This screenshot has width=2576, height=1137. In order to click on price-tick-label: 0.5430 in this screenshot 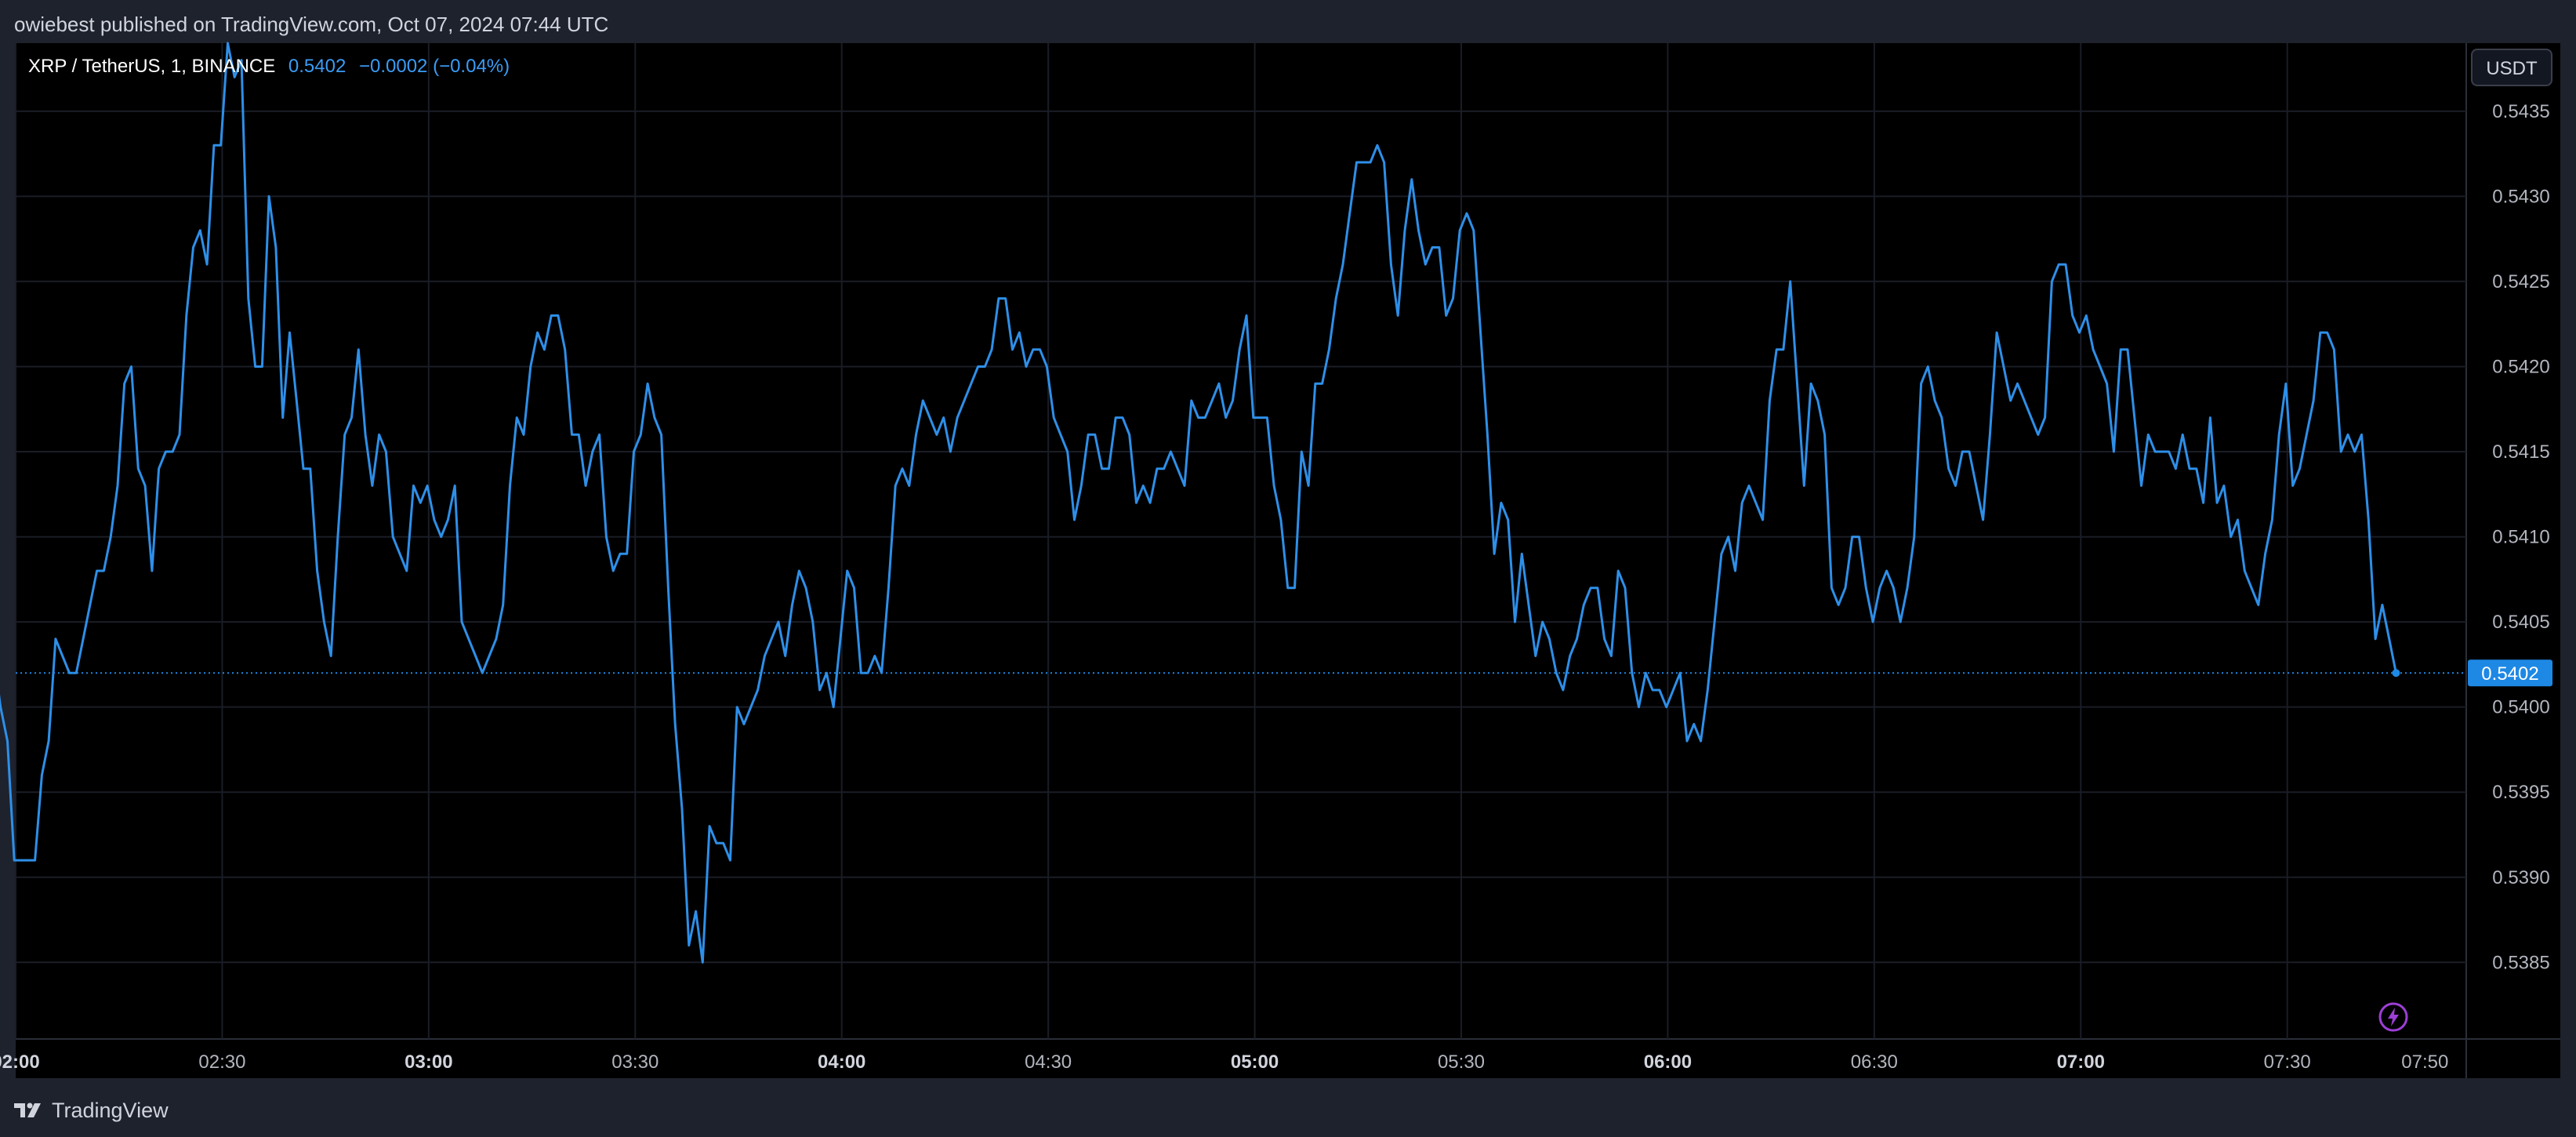, I will do `click(2520, 196)`.